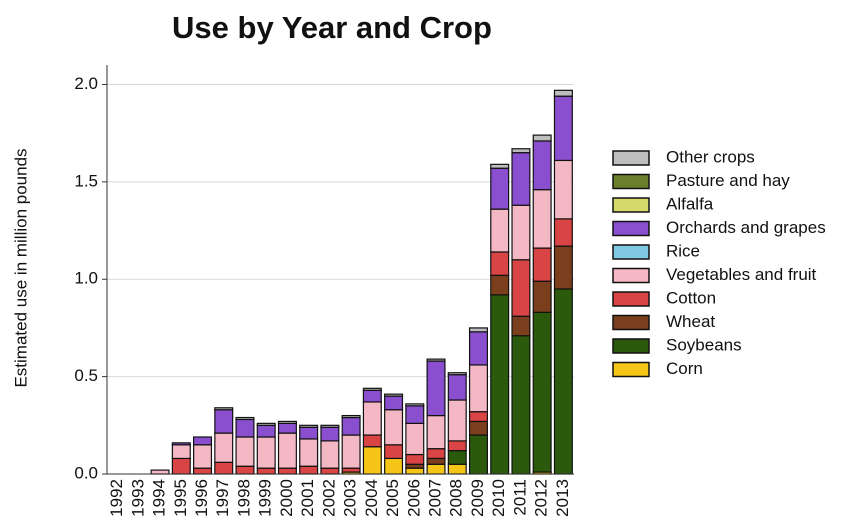 The width and height of the screenshot is (857, 529). I want to click on x-tick-label: 2001, so click(307, 498).